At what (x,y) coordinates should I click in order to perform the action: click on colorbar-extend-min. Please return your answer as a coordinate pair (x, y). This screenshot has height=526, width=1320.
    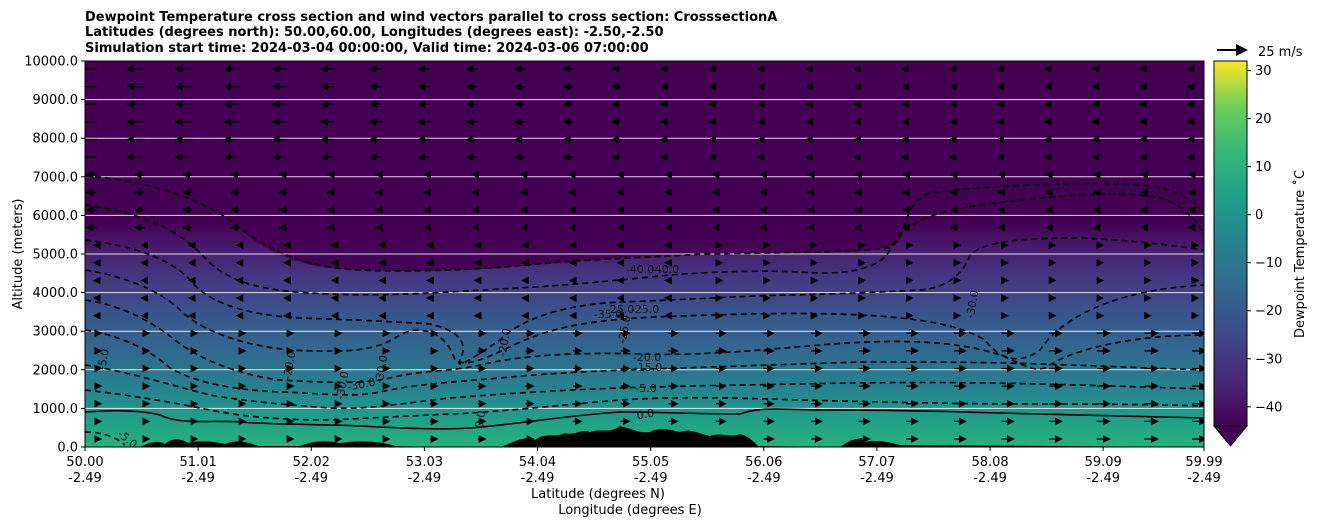
    Looking at the image, I should click on (1230, 436).